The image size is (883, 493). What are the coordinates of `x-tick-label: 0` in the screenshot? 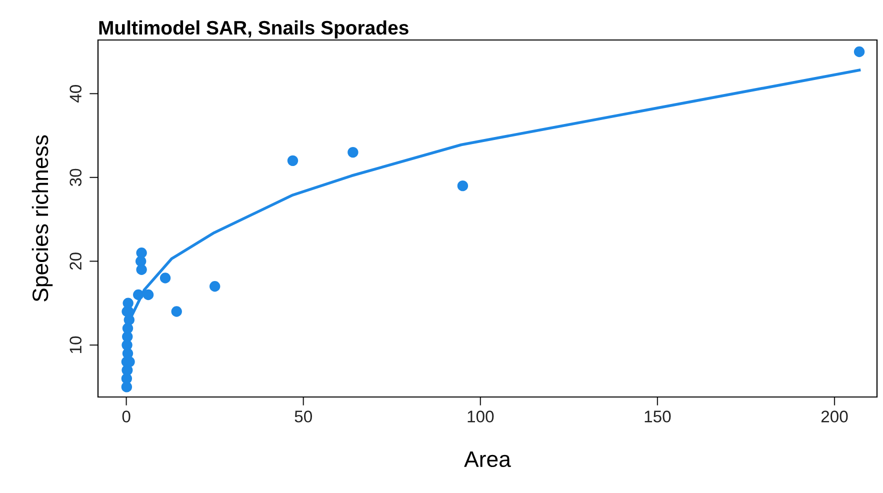 It's located at (126, 416).